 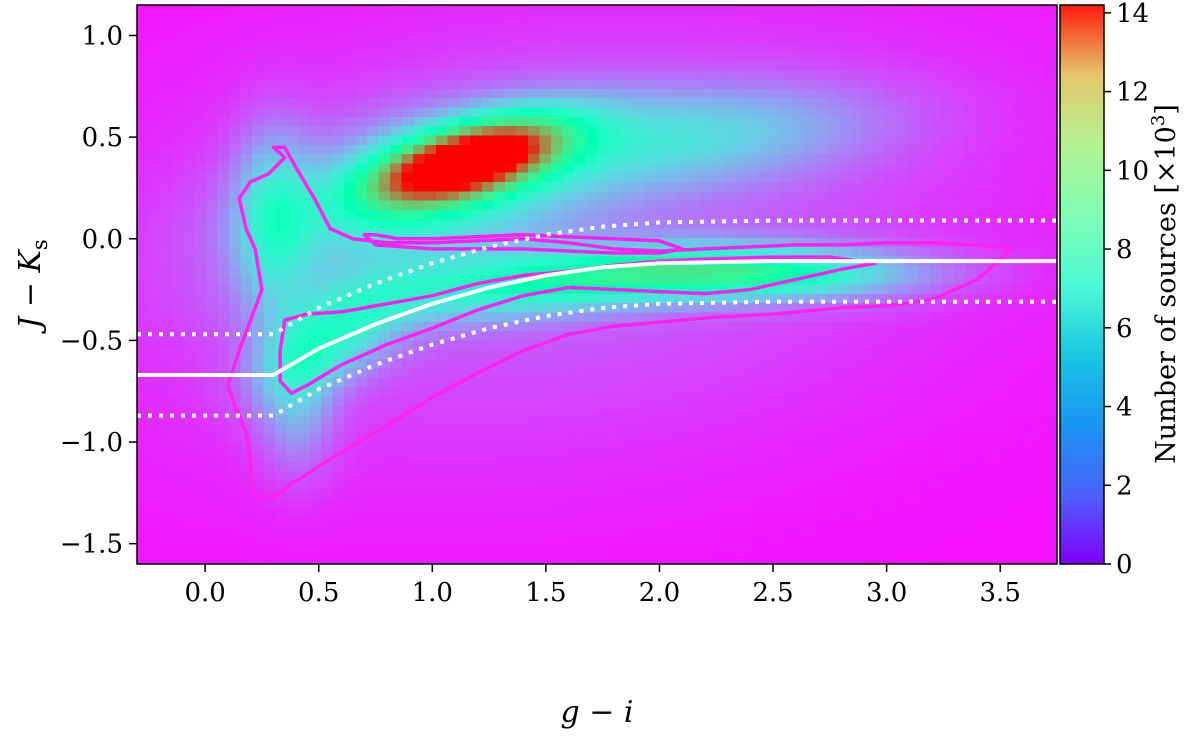 What do you see at coordinates (102, 138) in the screenshot?
I see `y-tick-label: 0.5` at bounding box center [102, 138].